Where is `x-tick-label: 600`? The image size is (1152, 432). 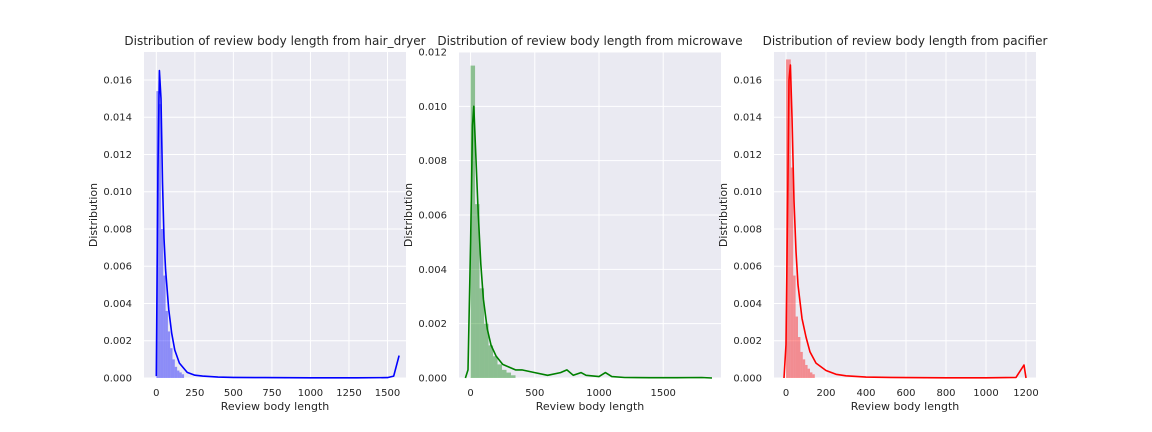
x-tick-label: 600 is located at coordinates (905, 393).